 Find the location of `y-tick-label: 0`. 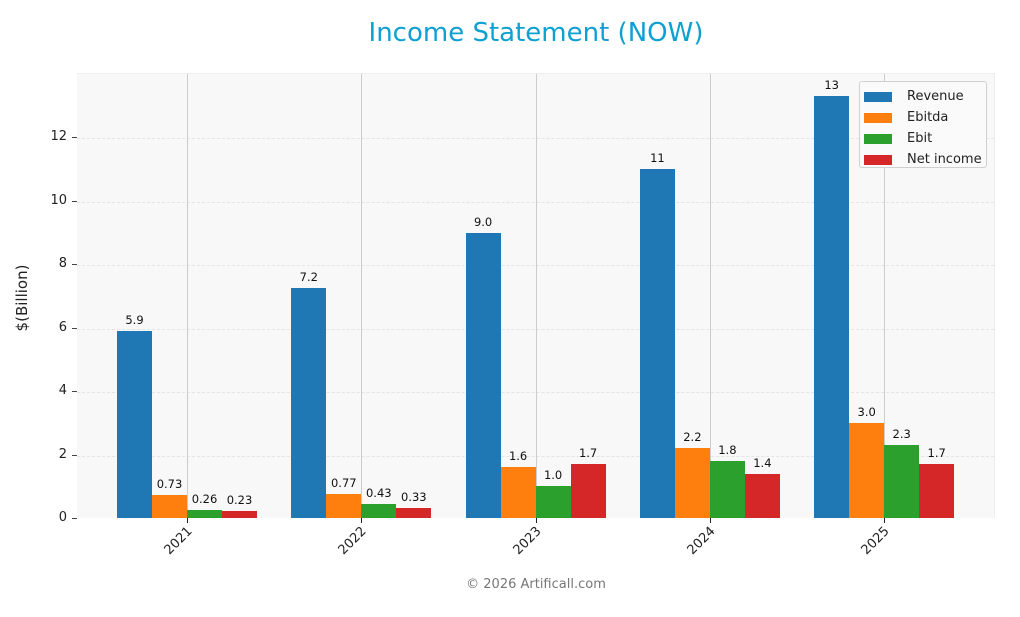

y-tick-label: 0 is located at coordinates (62, 517).